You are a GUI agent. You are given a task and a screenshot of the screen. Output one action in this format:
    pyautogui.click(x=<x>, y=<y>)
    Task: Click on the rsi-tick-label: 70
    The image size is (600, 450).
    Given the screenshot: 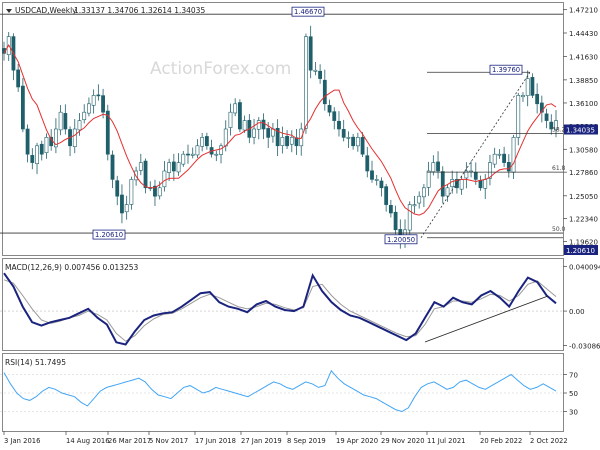 What is the action you would take?
    pyautogui.click(x=573, y=376)
    